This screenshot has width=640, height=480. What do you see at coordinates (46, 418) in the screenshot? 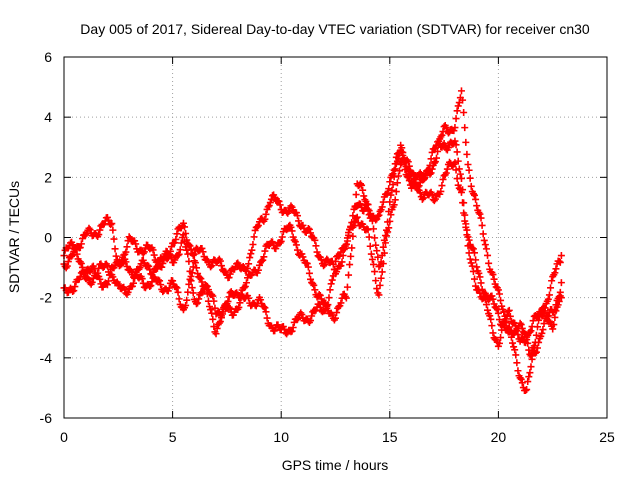
I see `y-tick-label: -6` at bounding box center [46, 418].